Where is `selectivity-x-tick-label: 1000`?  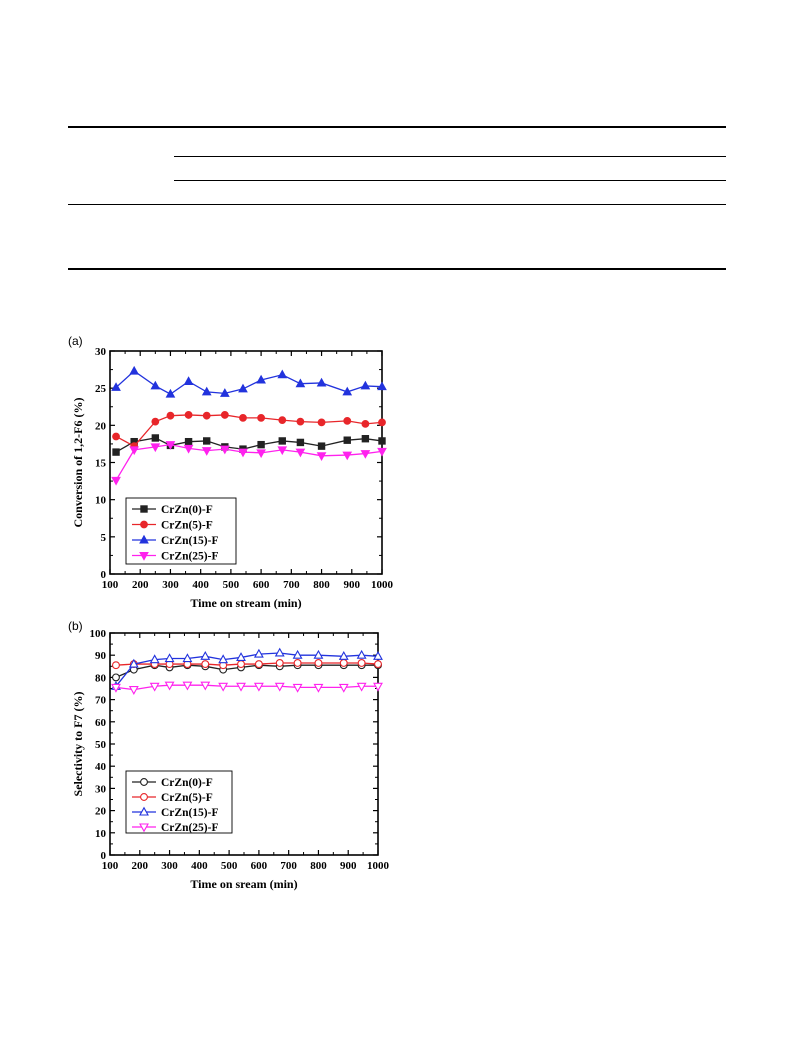
selectivity-x-tick-label: 1000 is located at coordinates (378, 866).